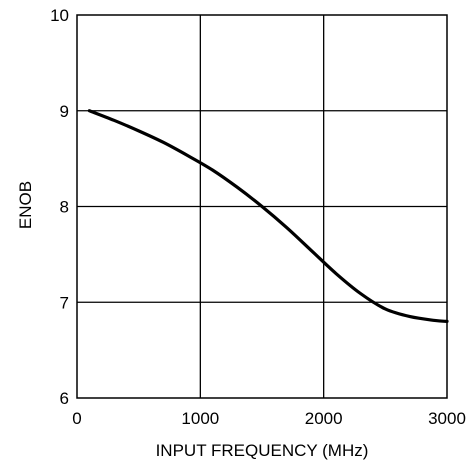 The image size is (475, 467). I want to click on y-tick-label: 7, so click(64, 302).